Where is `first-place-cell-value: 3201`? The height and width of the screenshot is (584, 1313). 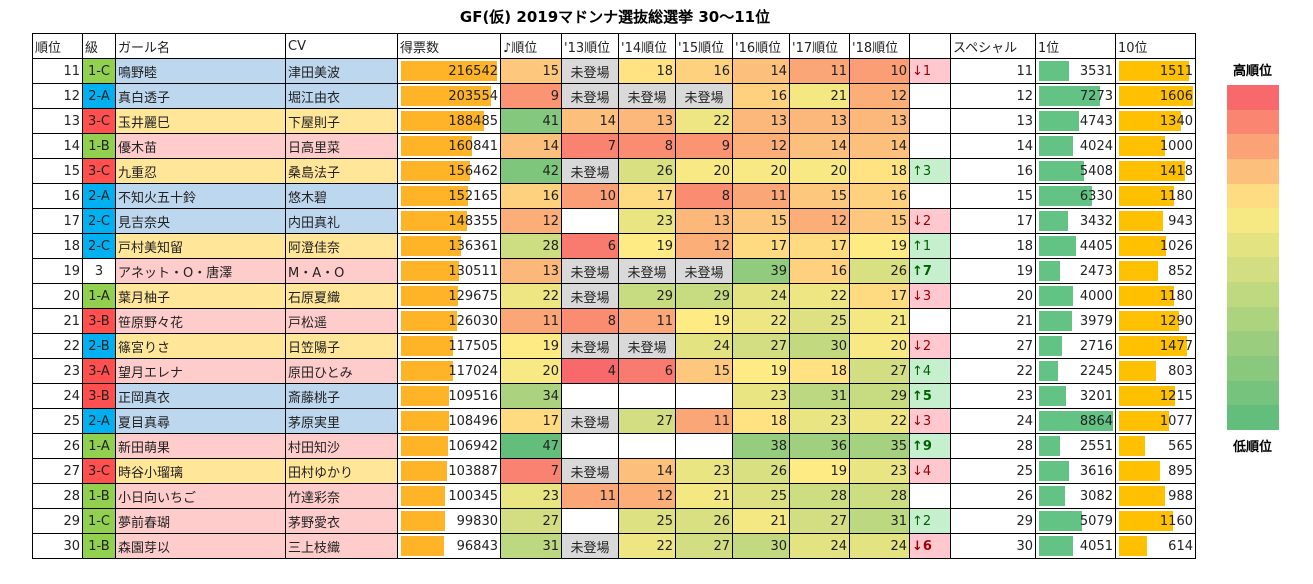
first-place-cell-value: 3201 is located at coordinates (1096, 396).